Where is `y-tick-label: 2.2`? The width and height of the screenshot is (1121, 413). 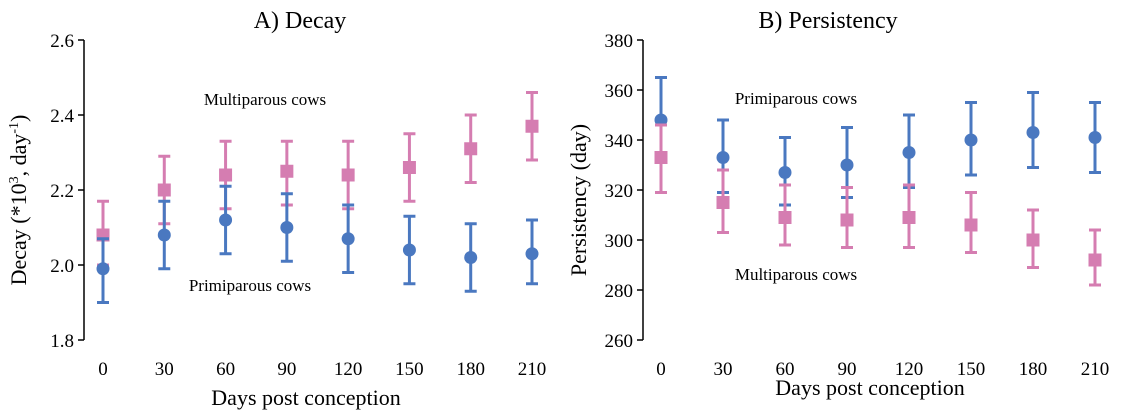 y-tick-label: 2.2 is located at coordinates (62, 191).